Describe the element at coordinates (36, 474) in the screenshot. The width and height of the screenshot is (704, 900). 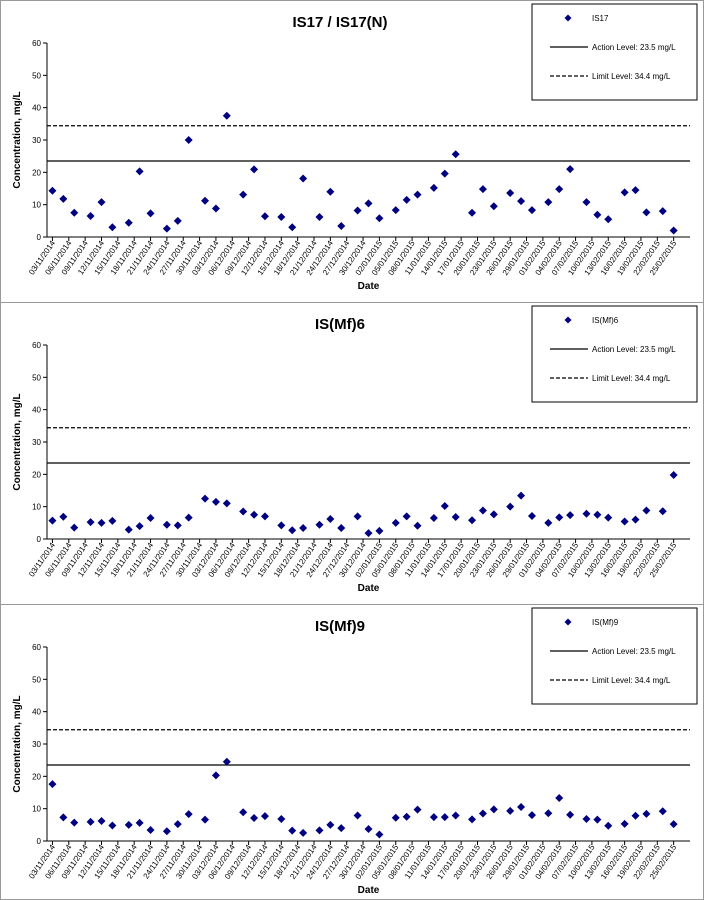
I see `y-tick-label: 20` at that location.